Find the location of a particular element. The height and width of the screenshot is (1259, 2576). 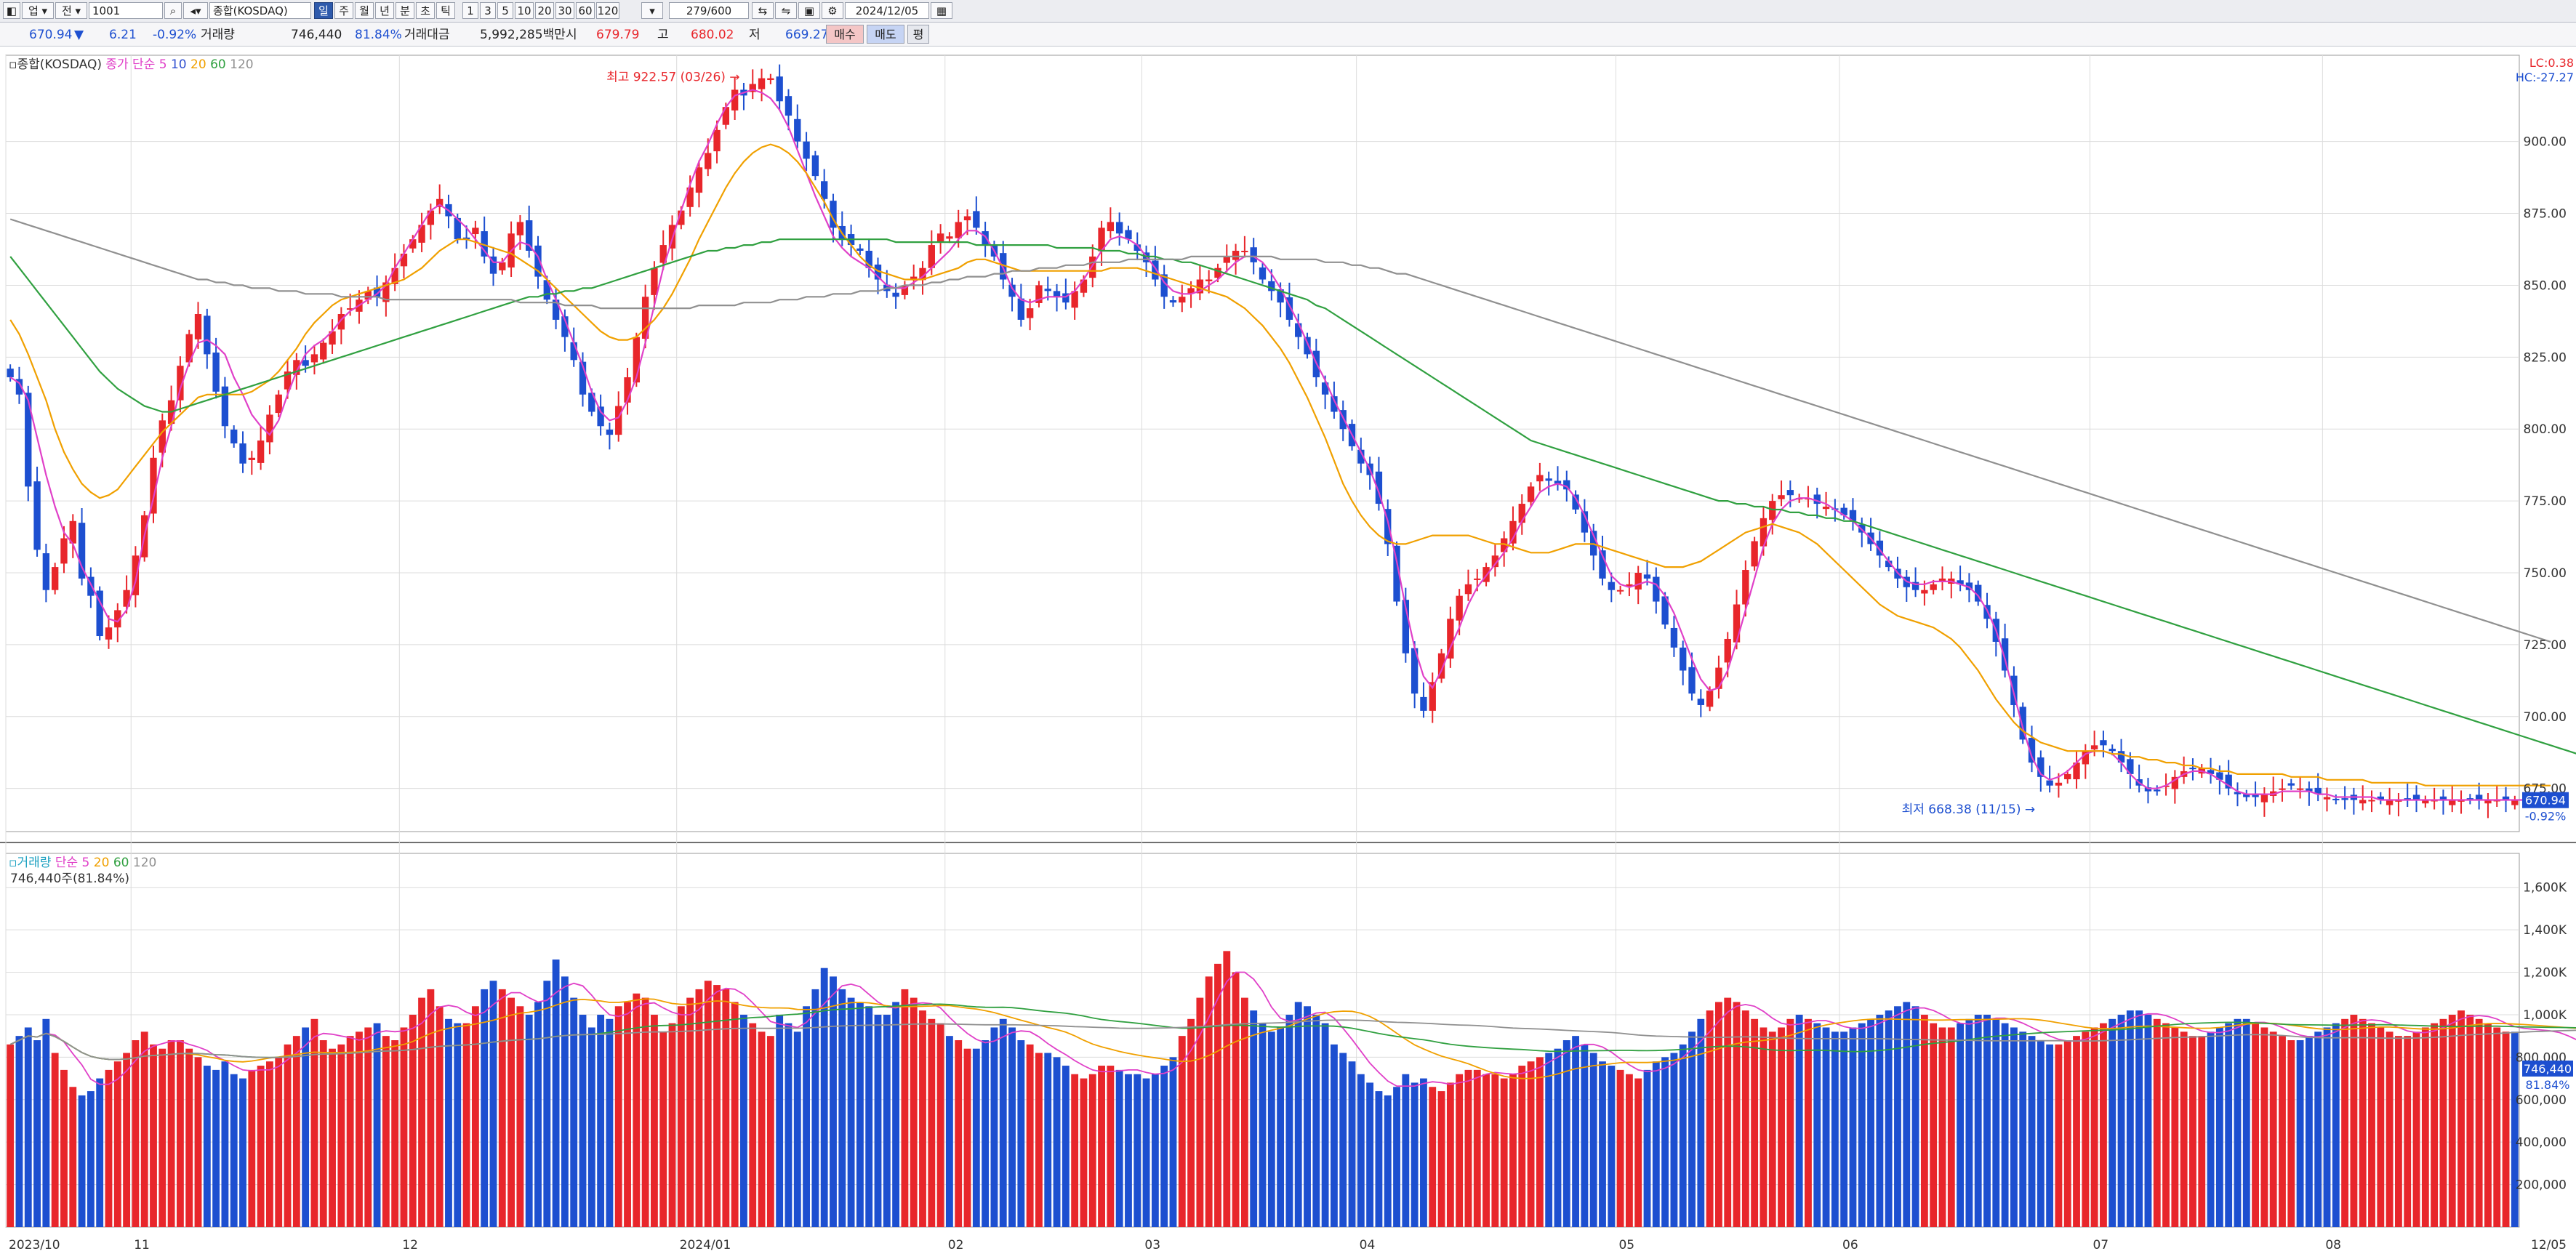

period-button-6: 틱 is located at coordinates (446, 10).